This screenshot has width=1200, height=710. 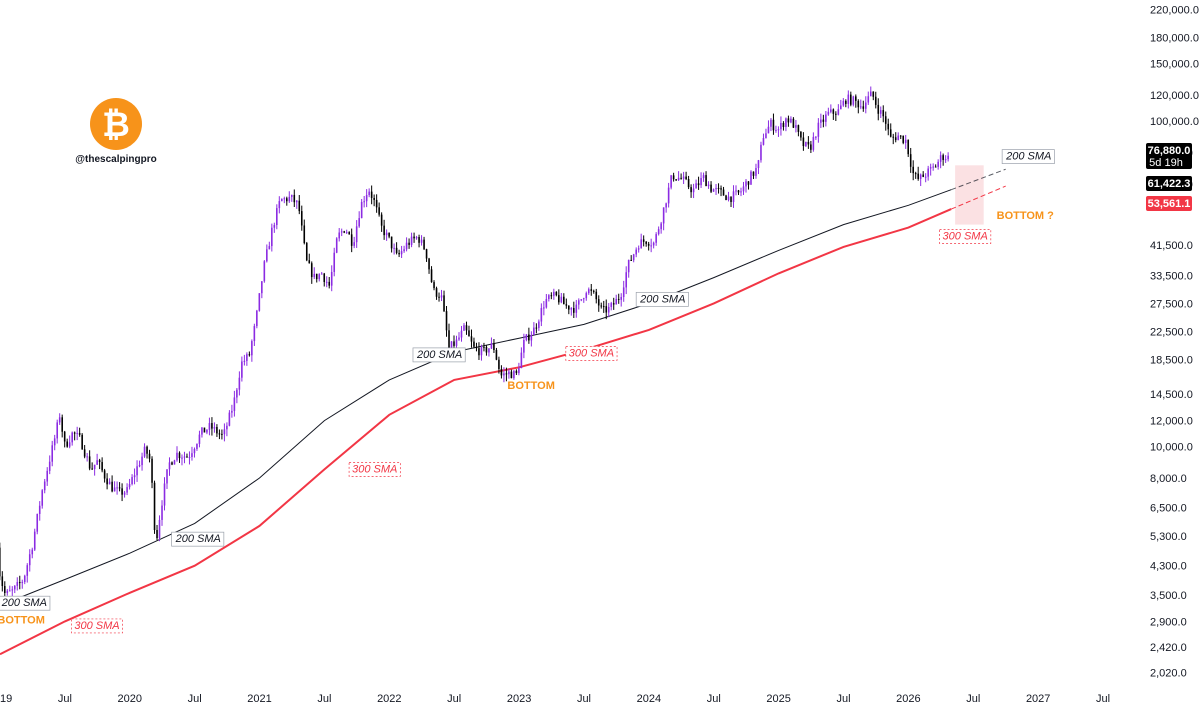 What do you see at coordinates (1169, 184) in the screenshot?
I see `sma200-value: 61,422.3` at bounding box center [1169, 184].